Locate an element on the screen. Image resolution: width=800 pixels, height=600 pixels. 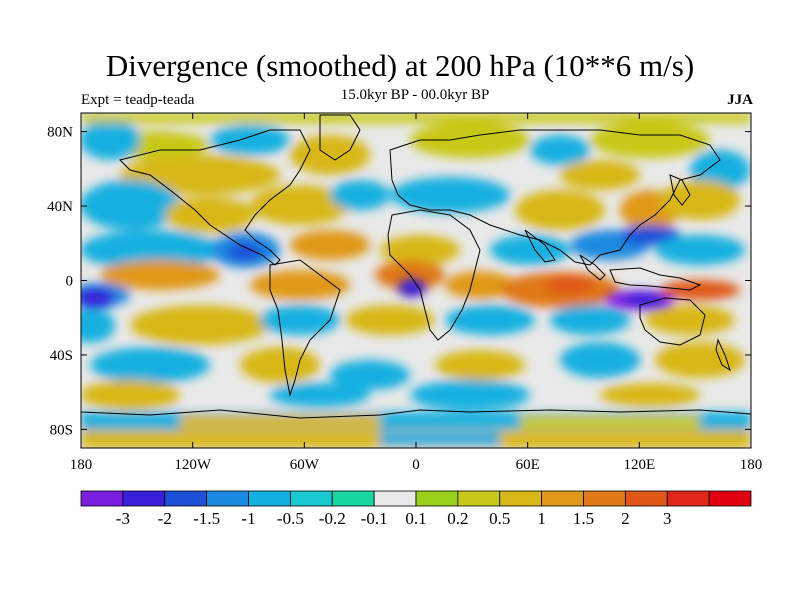
colorbar-label: 2 is located at coordinates (625, 518).